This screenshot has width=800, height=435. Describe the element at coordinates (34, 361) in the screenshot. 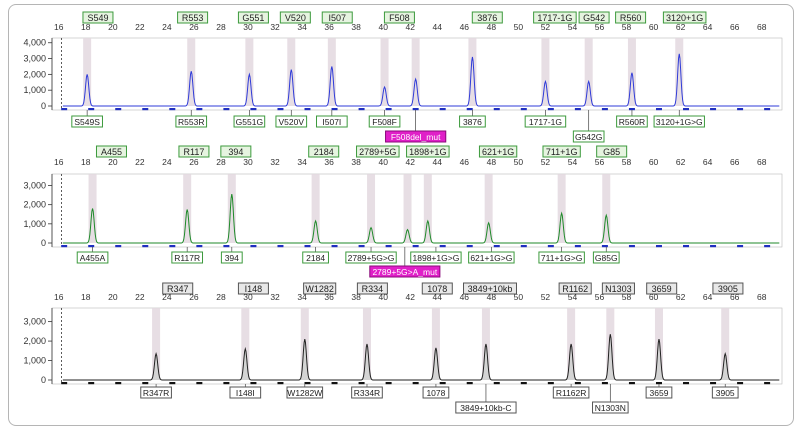

I see `y-tick-label: 1,000` at that location.